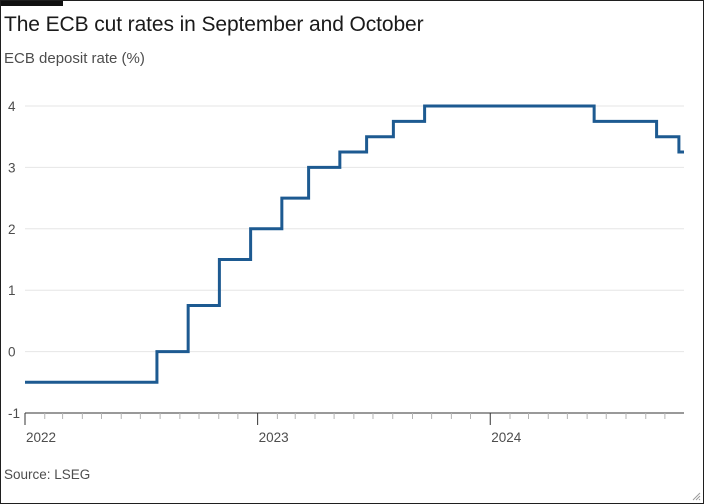 The width and height of the screenshot is (704, 504). Describe the element at coordinates (12, 229) in the screenshot. I see `y-tick-label: 2` at that location.